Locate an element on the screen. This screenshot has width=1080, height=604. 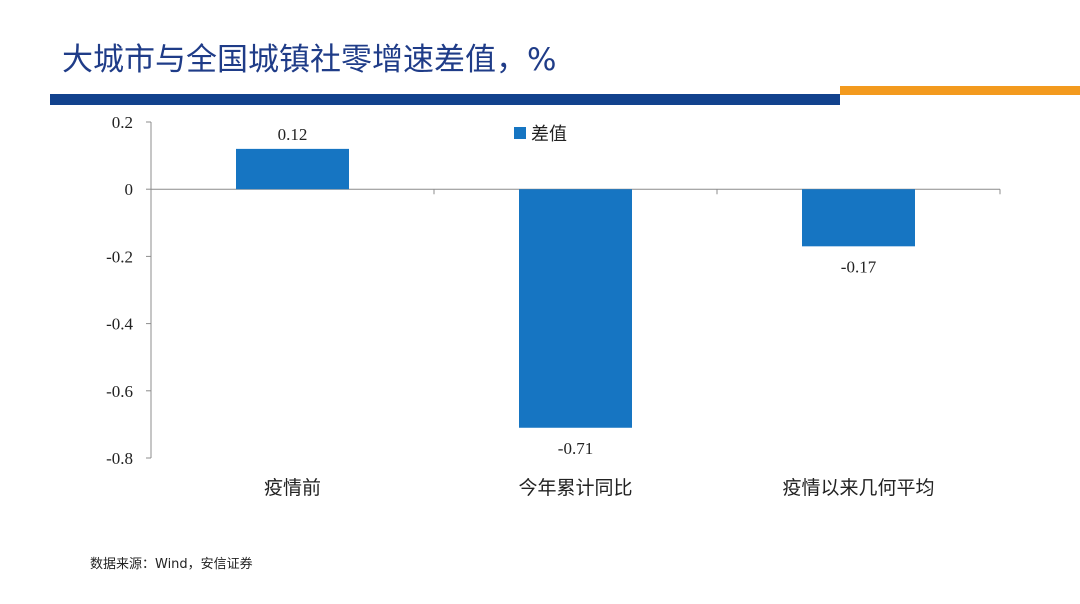
x-category-label: 今年累计同比 is located at coordinates (575, 488).